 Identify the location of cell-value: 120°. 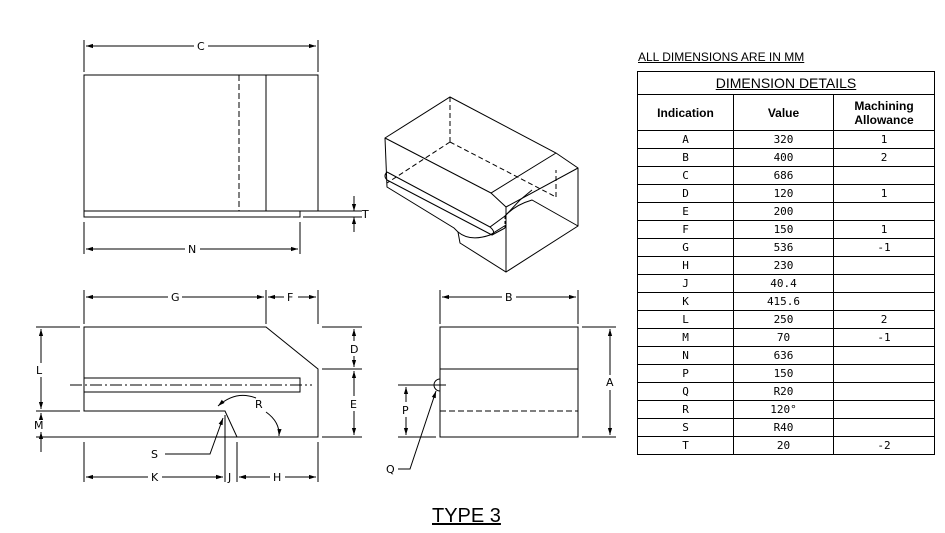
(783, 409).